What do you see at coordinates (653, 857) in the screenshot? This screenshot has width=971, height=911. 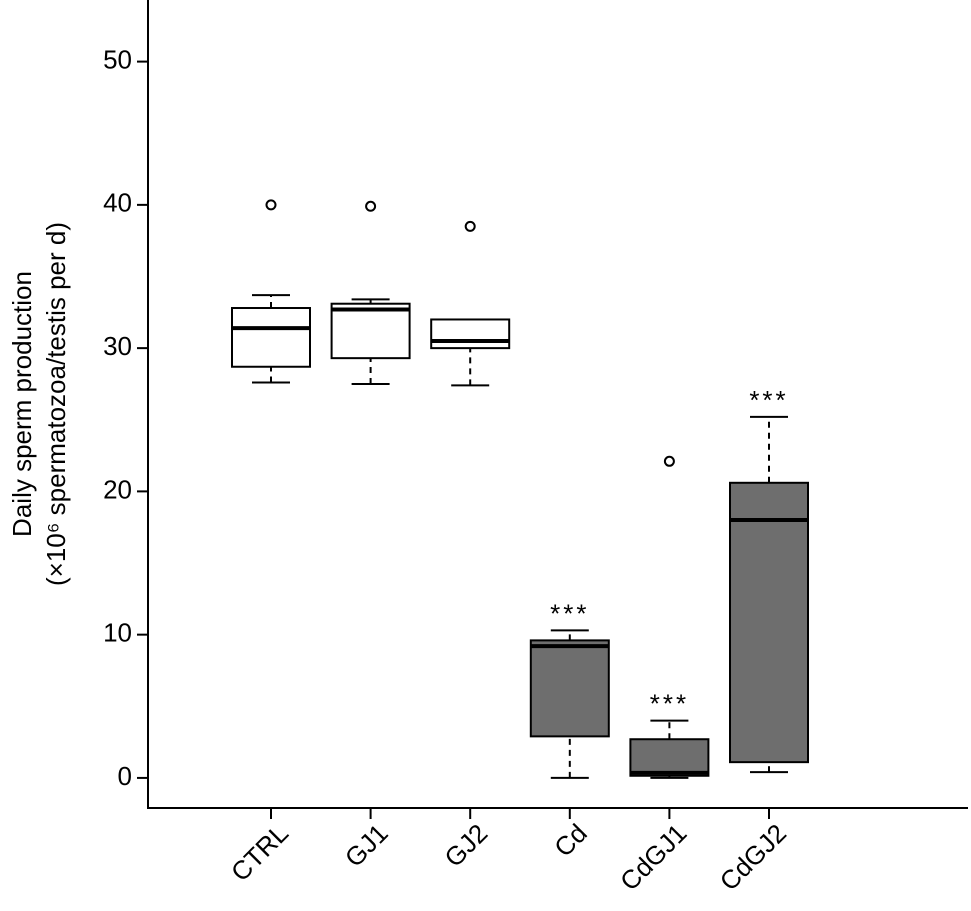 I see `x-tick-label: CdGJ1` at bounding box center [653, 857].